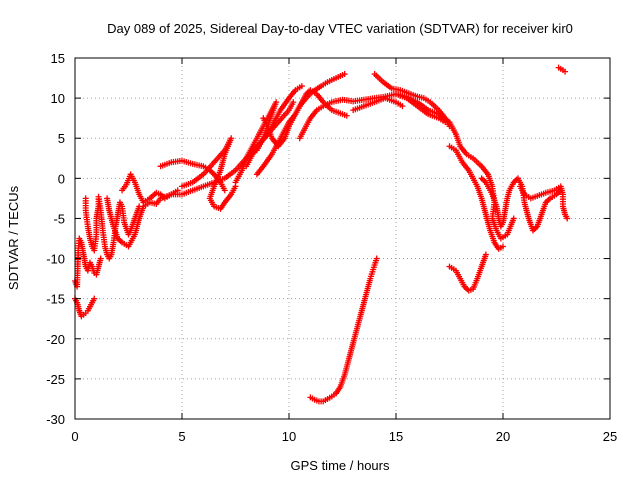 The image size is (640, 480). I want to click on y-tick-label: 10, so click(58, 98).